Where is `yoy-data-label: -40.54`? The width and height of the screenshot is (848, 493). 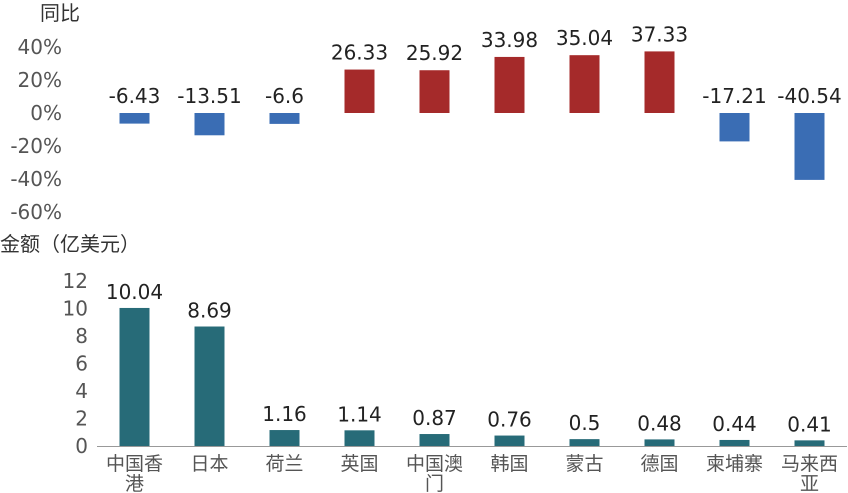
yoy-data-label: -40.54 is located at coordinates (809, 96).